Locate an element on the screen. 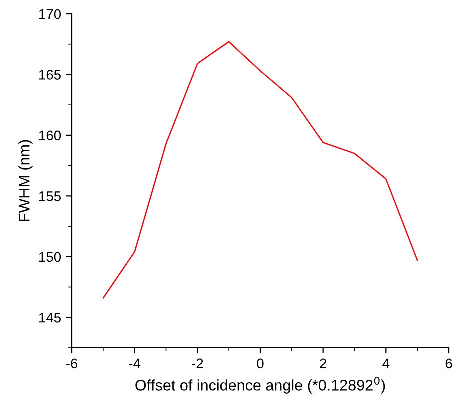 The height and width of the screenshot is (408, 452). y-tick-label: 150 is located at coordinates (50, 257).